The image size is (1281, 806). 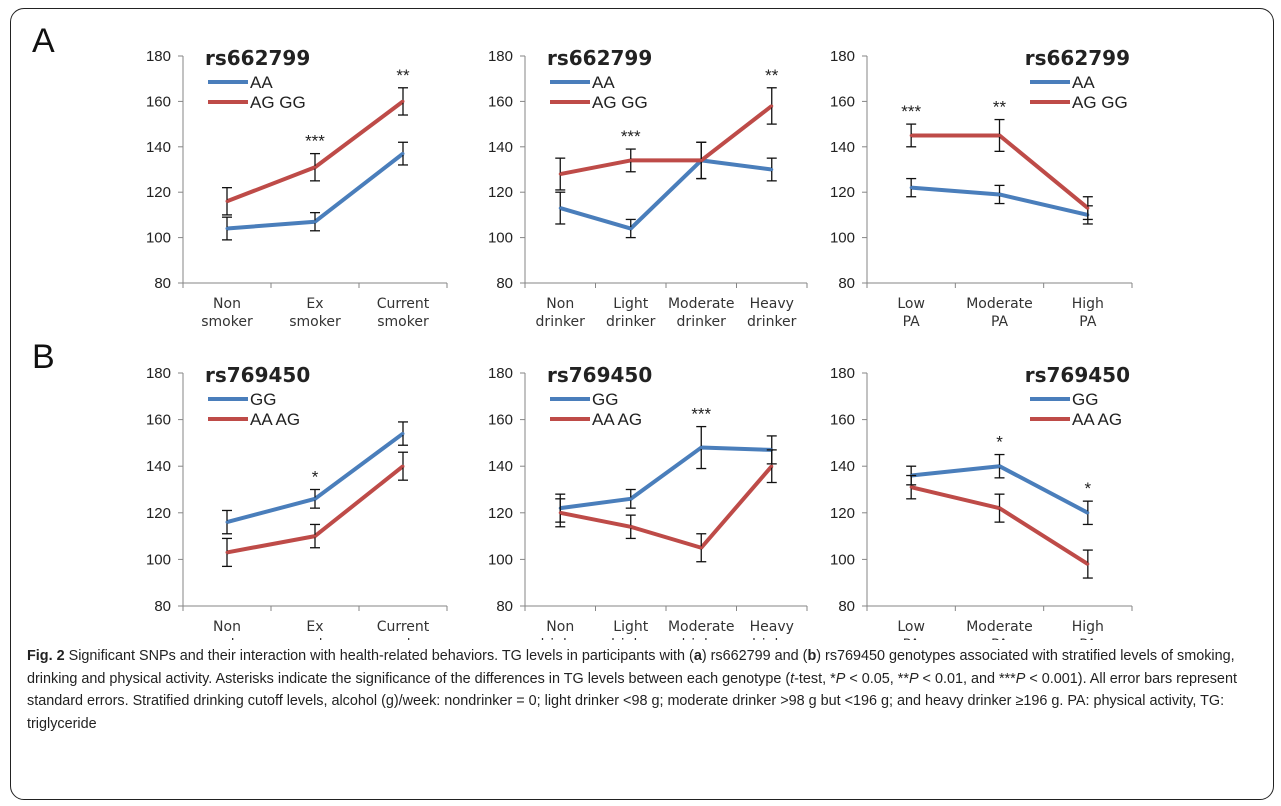 What do you see at coordinates (43, 41) in the screenshot?
I see `panel-letter-a: A` at bounding box center [43, 41].